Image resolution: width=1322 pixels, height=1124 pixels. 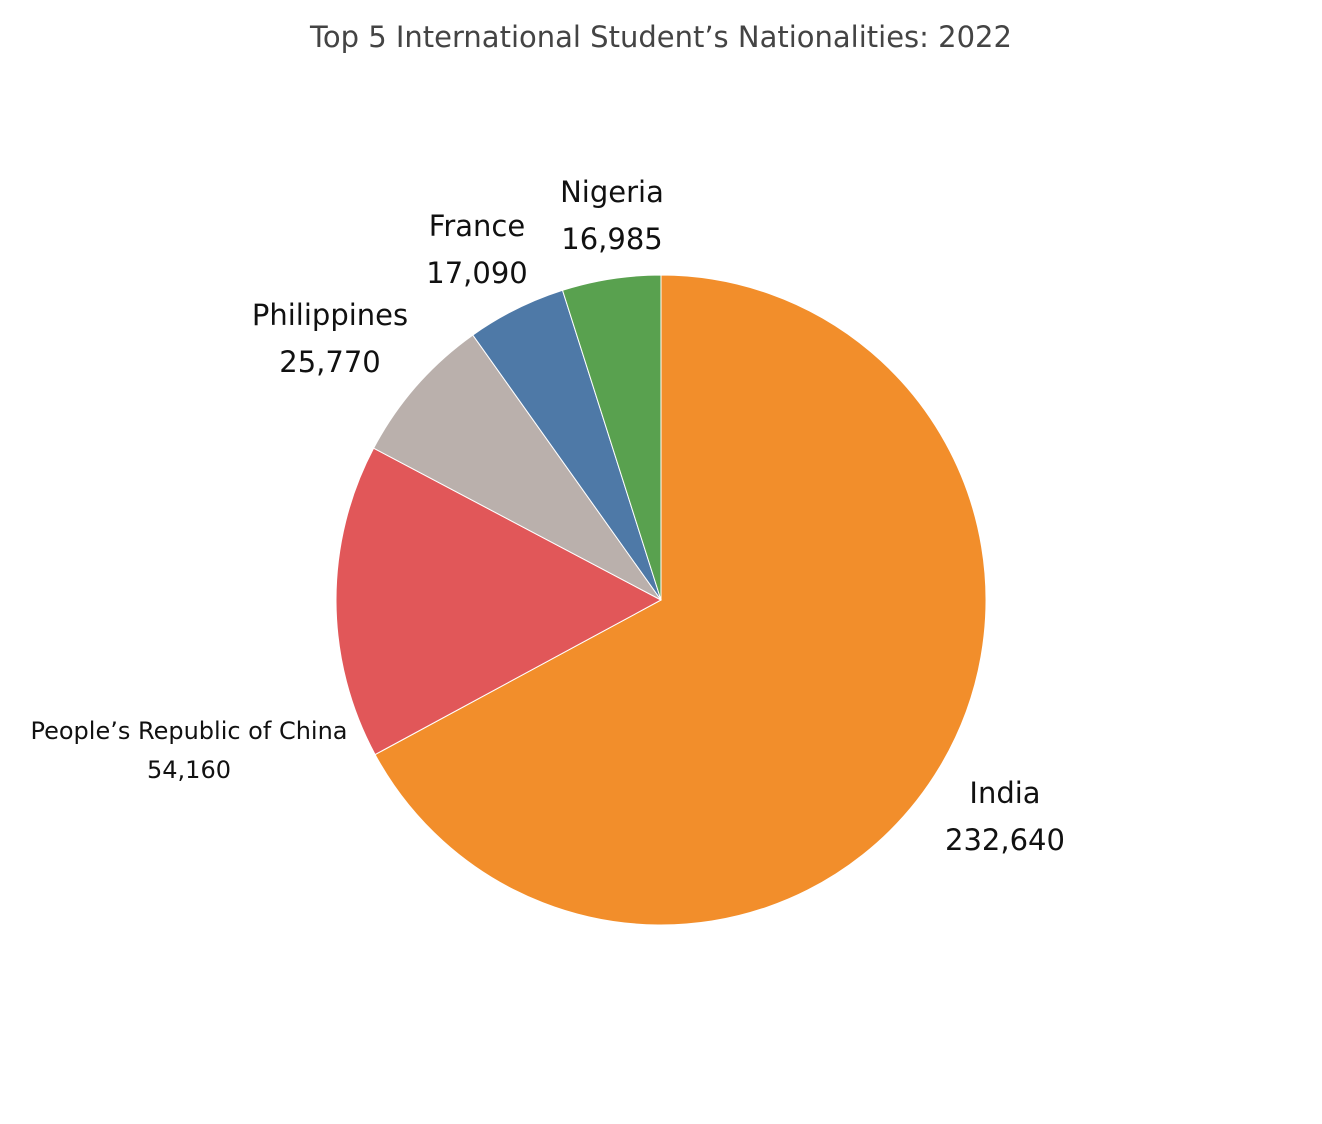 What do you see at coordinates (476, 273) in the screenshot?
I see `slice-label-value: 17,090` at bounding box center [476, 273].